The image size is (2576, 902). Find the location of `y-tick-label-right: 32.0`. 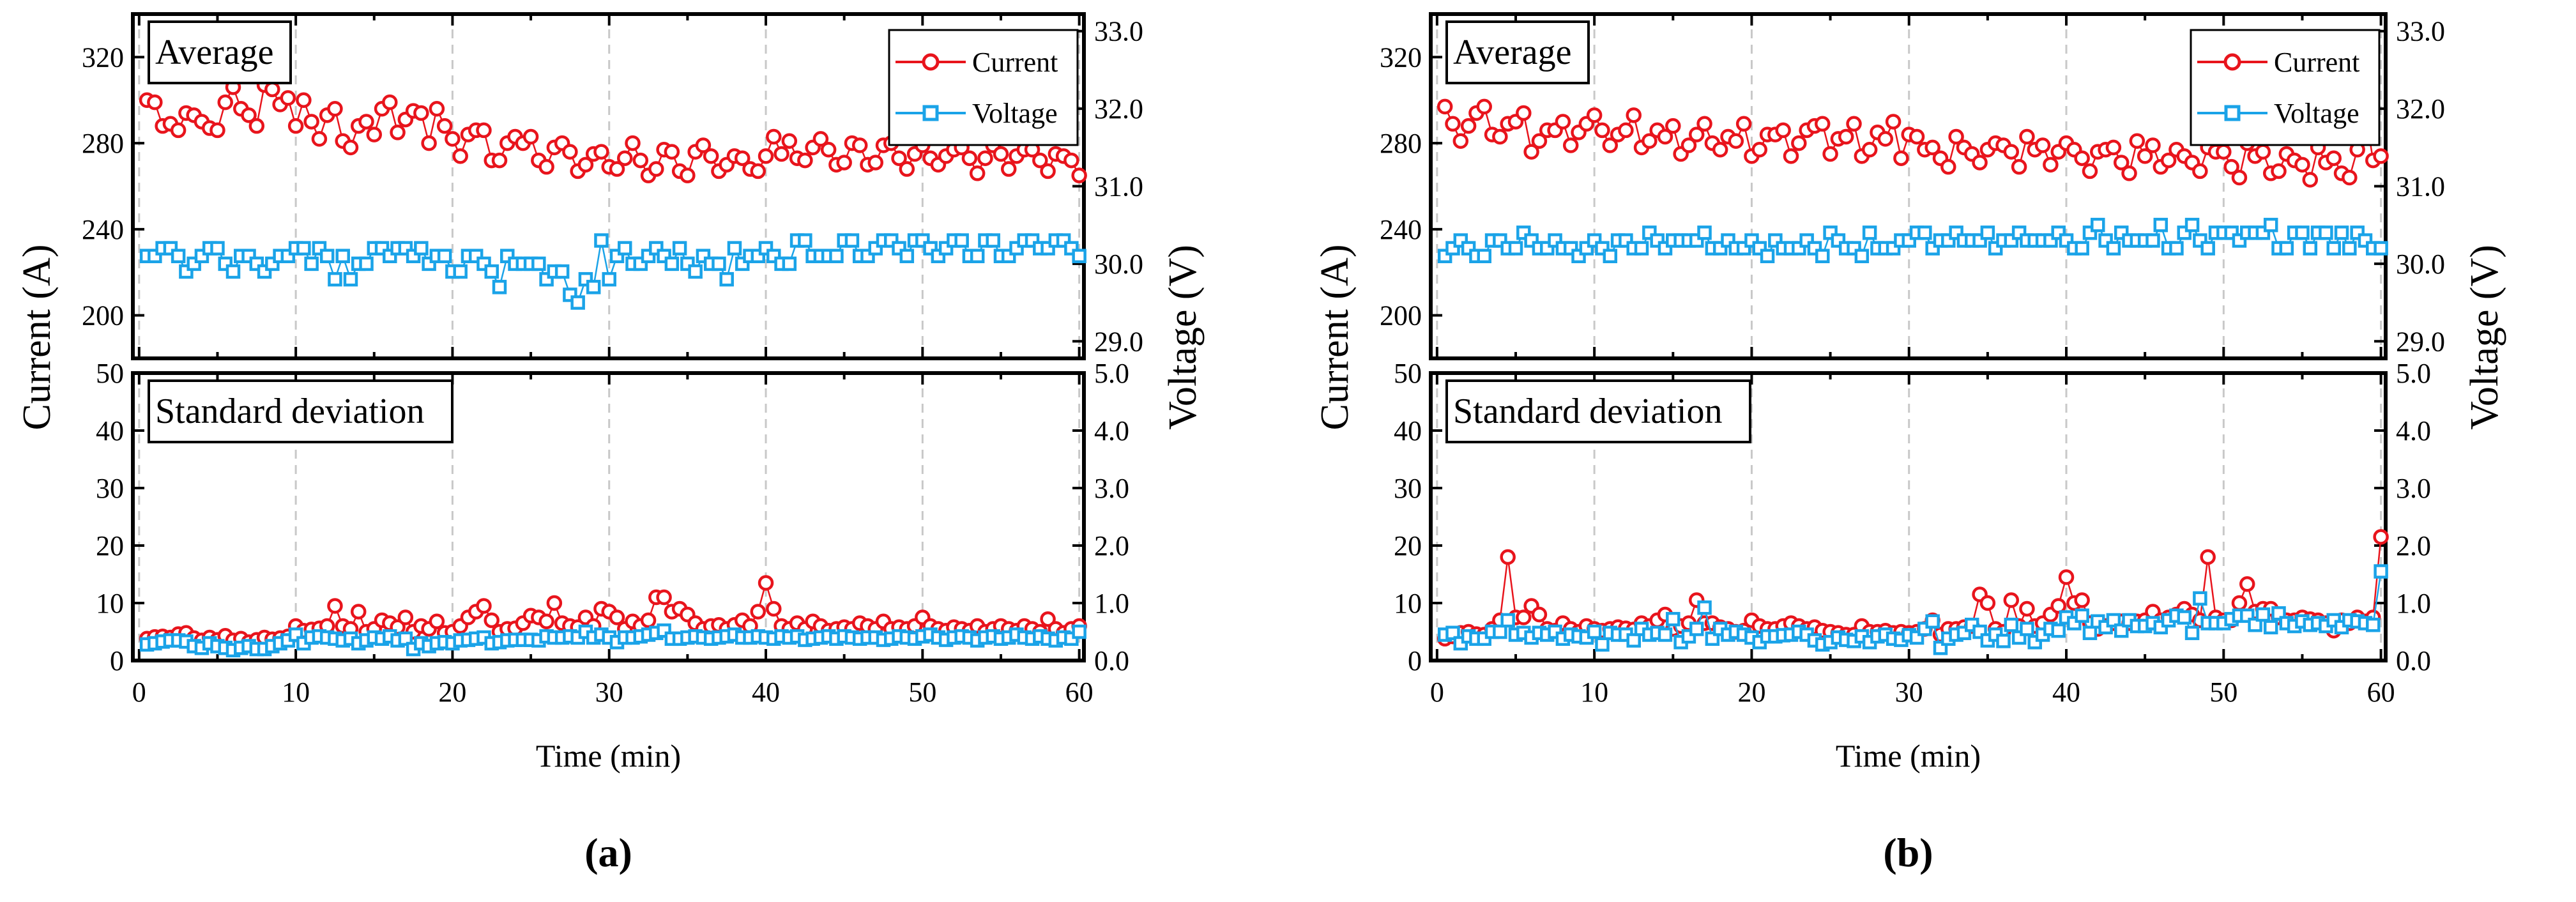

y-tick-label-right: 32.0 is located at coordinates (1118, 109).